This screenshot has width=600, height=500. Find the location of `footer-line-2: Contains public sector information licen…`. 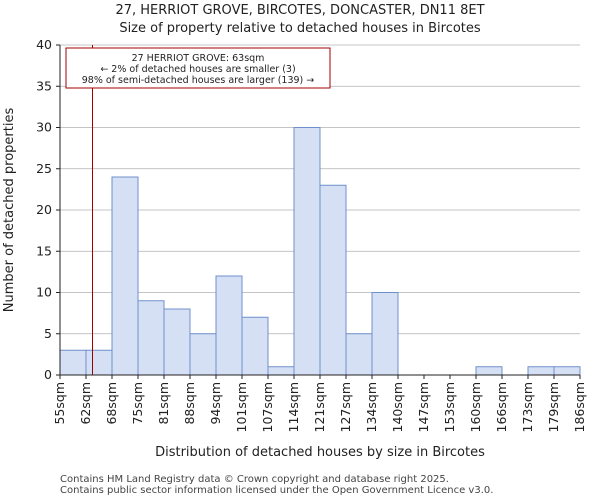

footer-line-2: Contains public sector information licen… is located at coordinates (277, 490).